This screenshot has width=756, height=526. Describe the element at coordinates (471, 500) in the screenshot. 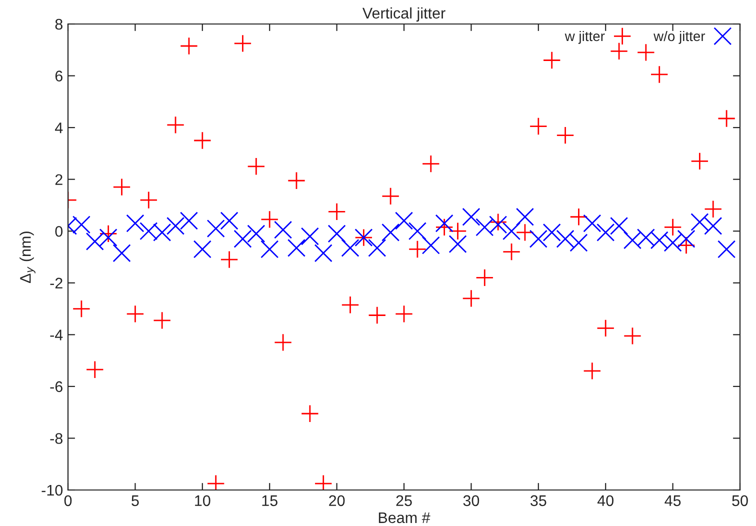

I see `x-tick-label: 30` at that location.